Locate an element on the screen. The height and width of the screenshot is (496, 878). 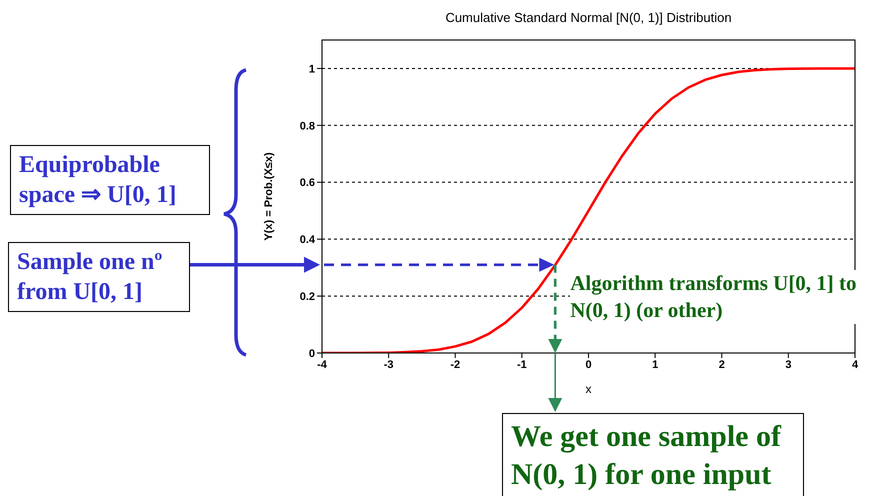
text: We get one sample of N(0, 1) for one input is located at coordinates (653, 454).